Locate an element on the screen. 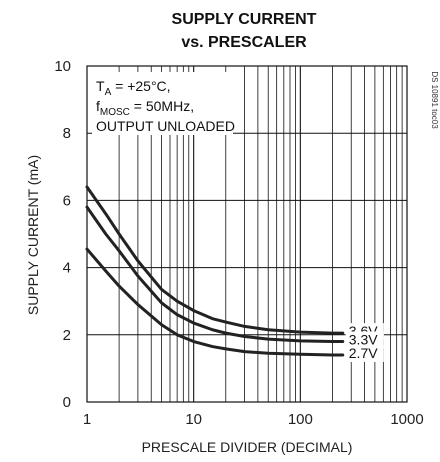  series-label: 2.7V is located at coordinates (363, 353).